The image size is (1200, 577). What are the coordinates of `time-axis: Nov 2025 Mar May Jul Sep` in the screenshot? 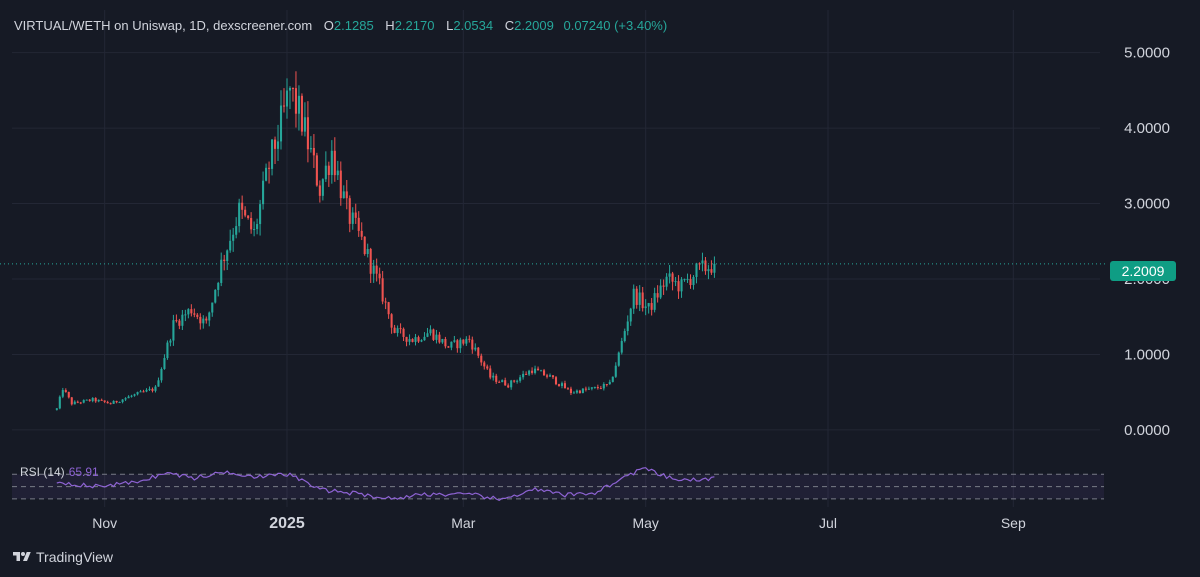 It's located at (559, 523).